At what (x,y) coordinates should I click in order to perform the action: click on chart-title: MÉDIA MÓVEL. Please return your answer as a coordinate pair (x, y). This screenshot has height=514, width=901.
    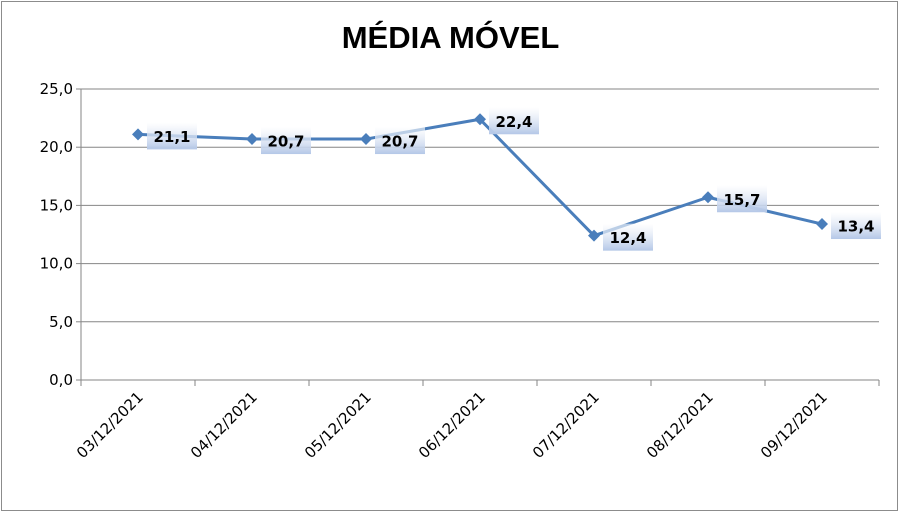
    Looking at the image, I should click on (450, 37).